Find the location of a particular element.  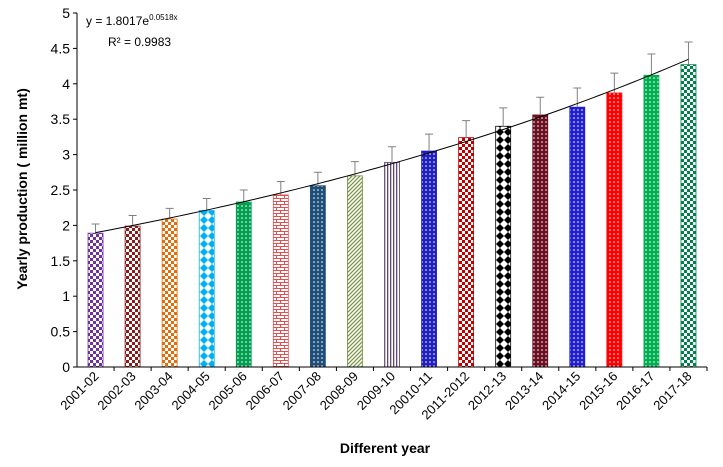

bar-2011-2012 is located at coordinates (466, 252).